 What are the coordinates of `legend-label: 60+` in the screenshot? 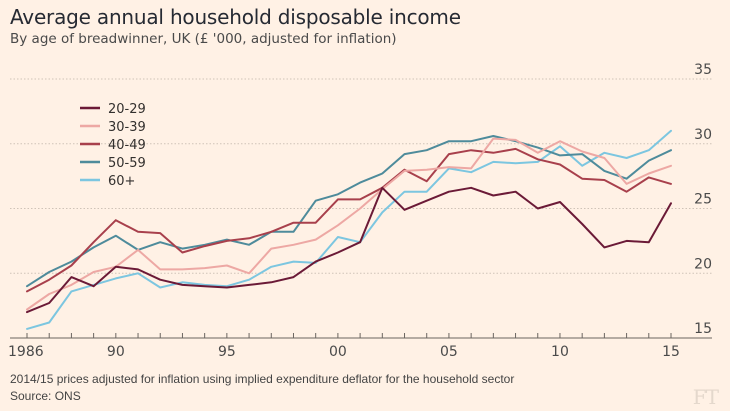 It's located at (121, 181).